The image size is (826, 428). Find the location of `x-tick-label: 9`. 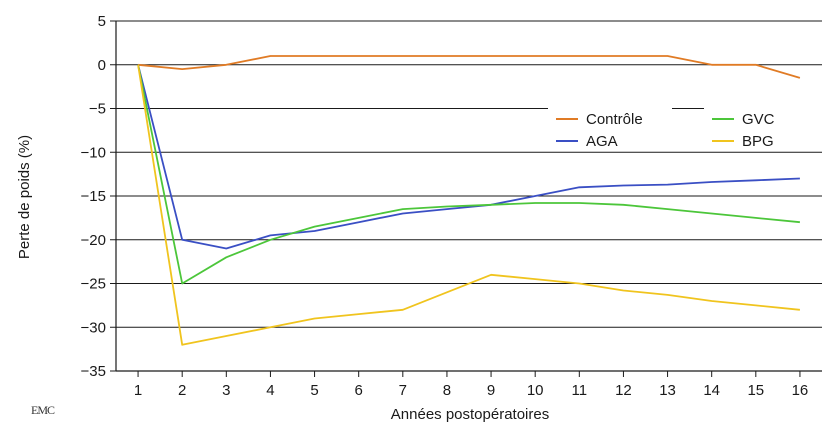

x-tick-label: 9 is located at coordinates (491, 390).